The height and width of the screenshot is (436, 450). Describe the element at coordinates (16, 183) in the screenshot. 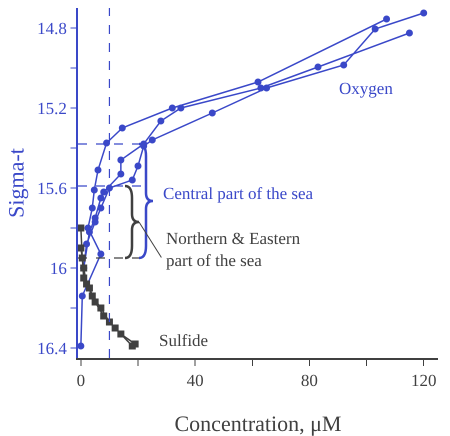

I see `y-axis-title: Sigma-t` at that location.